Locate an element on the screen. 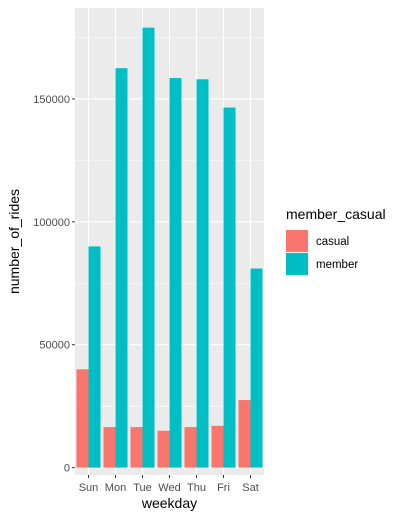 The height and width of the screenshot is (519, 403). y-tick-label: 0 is located at coordinates (67, 469).